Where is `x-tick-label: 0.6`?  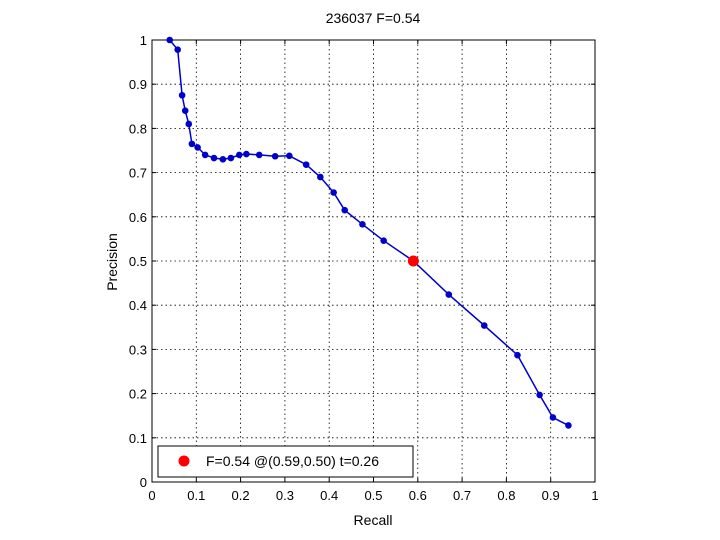
x-tick-label: 0.6 is located at coordinates (418, 495).